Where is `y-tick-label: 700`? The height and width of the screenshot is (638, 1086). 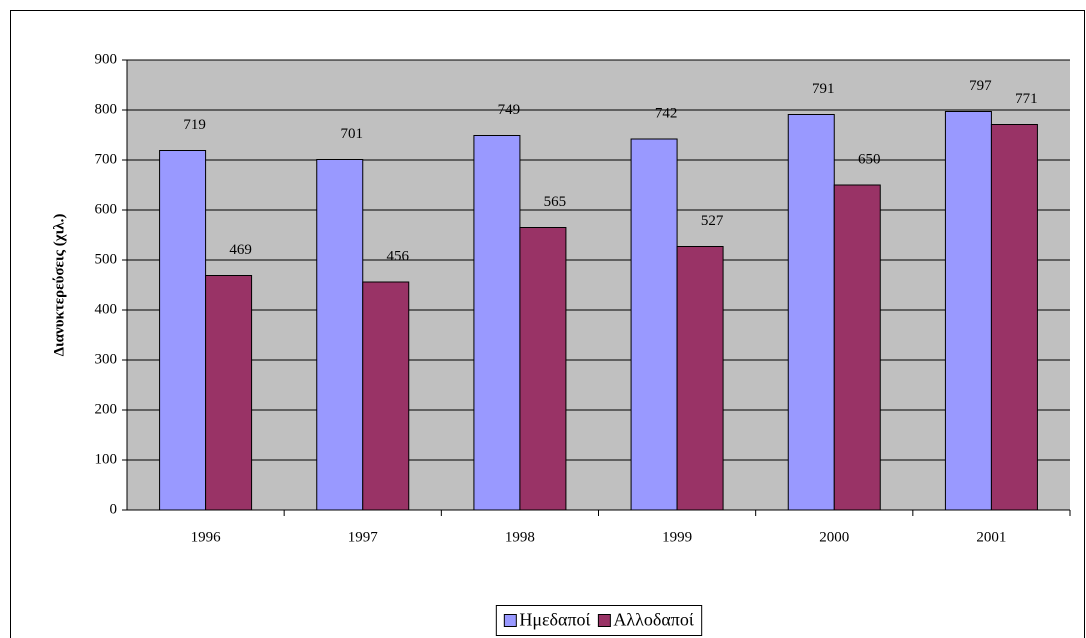
y-tick-label: 700 is located at coordinates (106, 159).